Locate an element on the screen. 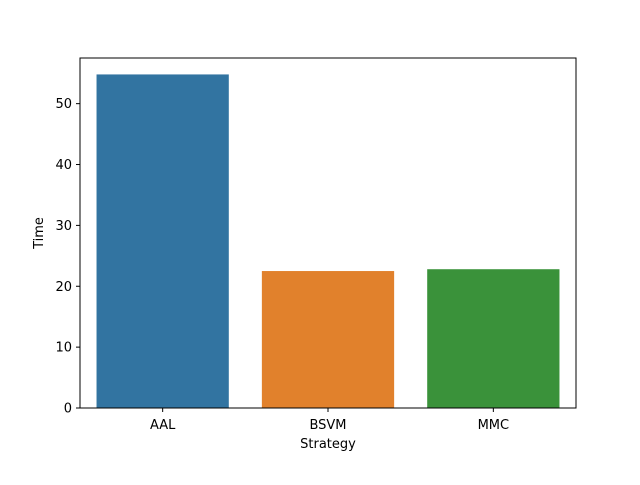 The image size is (640, 485). y-axis-label: Time is located at coordinates (39, 233).